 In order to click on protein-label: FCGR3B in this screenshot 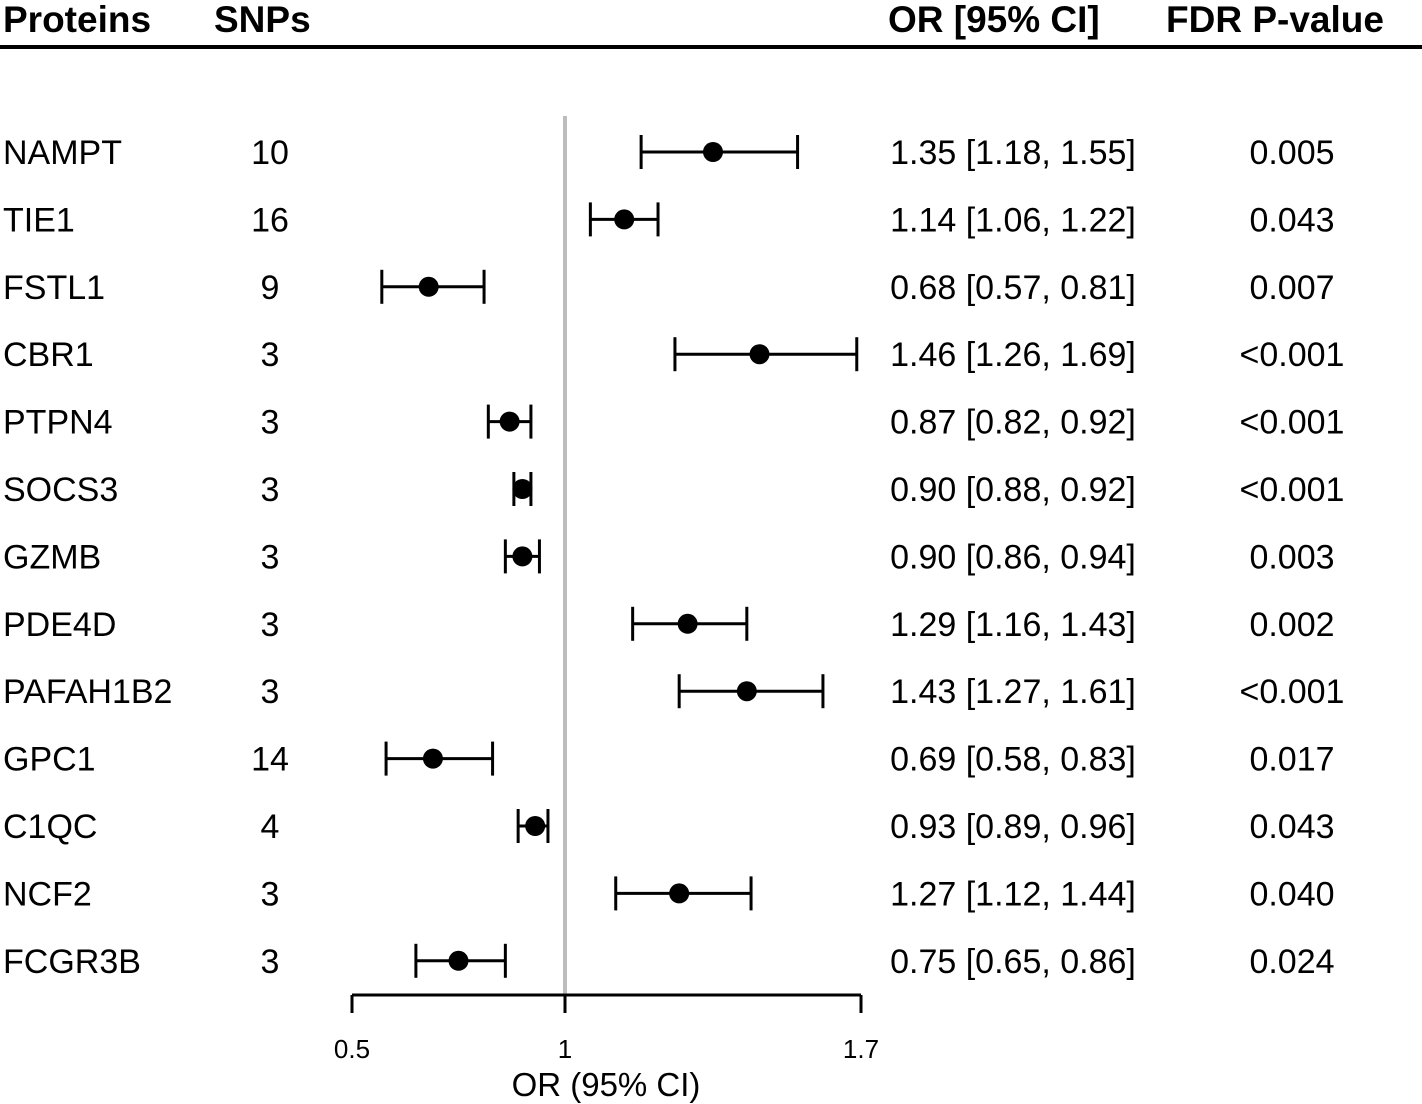, I will do `click(72, 962)`.